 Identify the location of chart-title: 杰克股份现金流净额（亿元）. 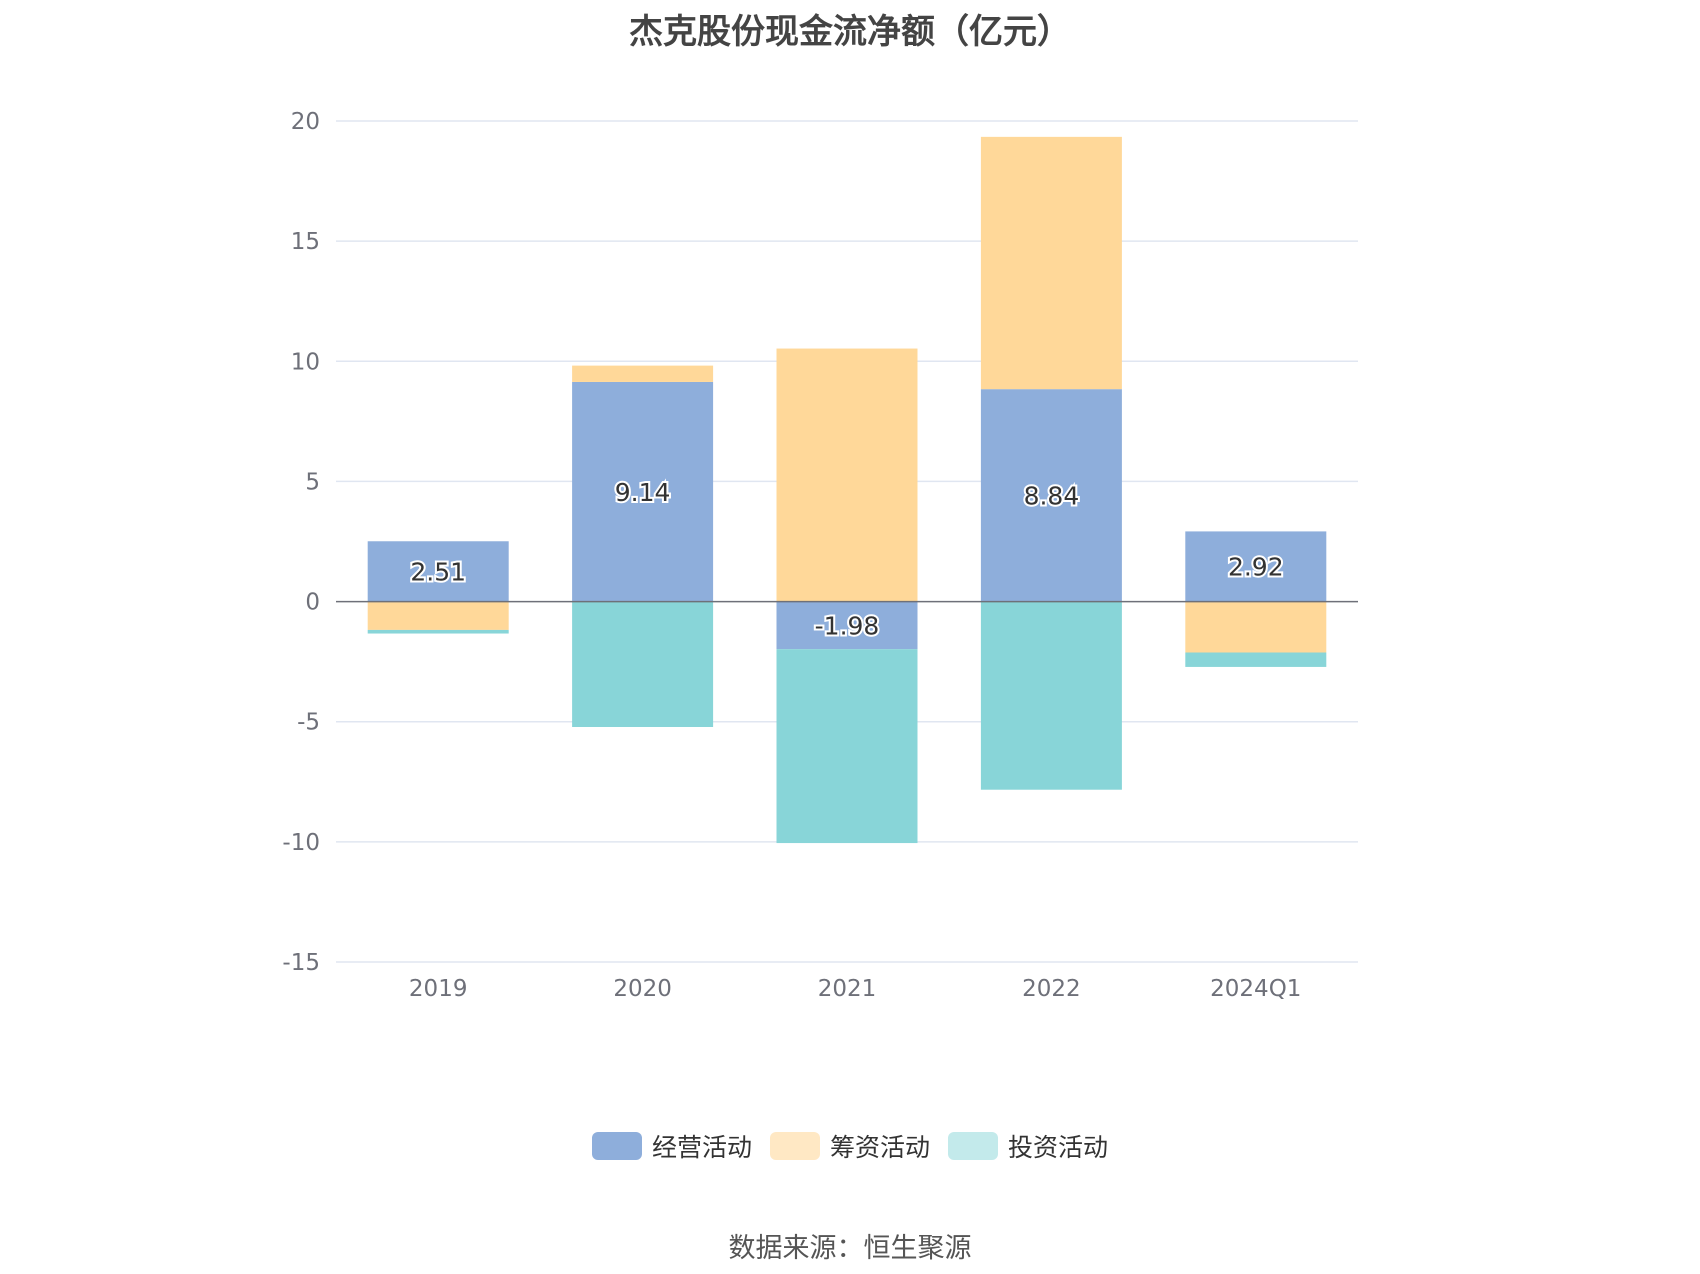
(850, 32).